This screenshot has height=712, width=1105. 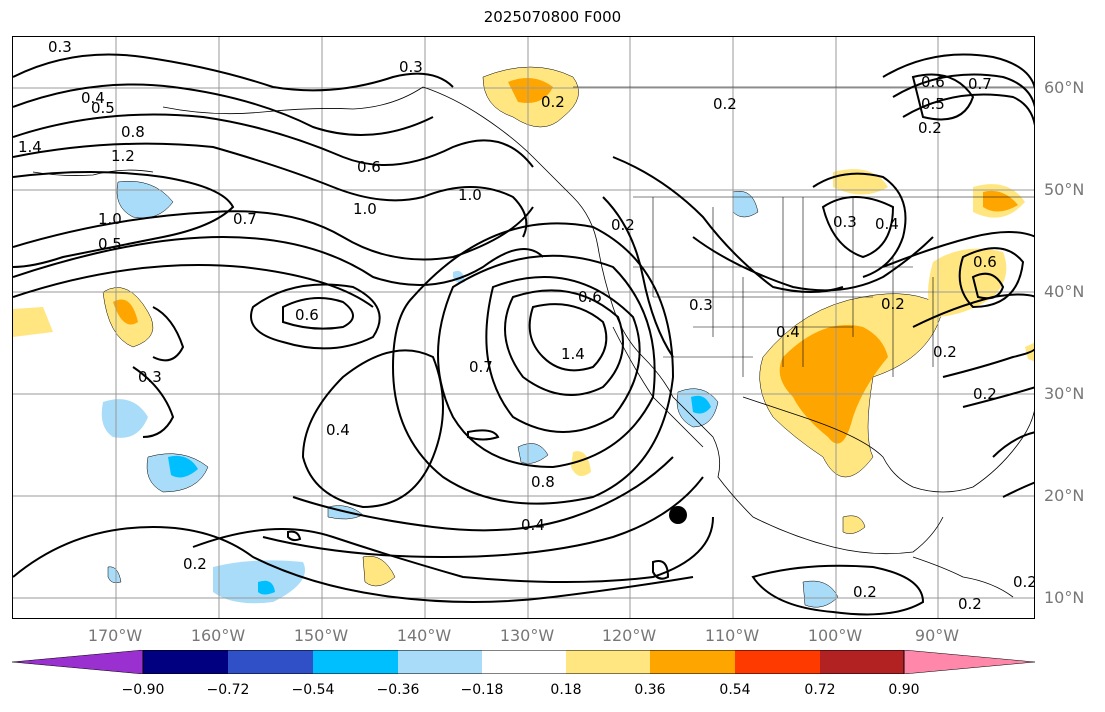 I want to click on lon-label: 160°W, so click(x=218, y=635).